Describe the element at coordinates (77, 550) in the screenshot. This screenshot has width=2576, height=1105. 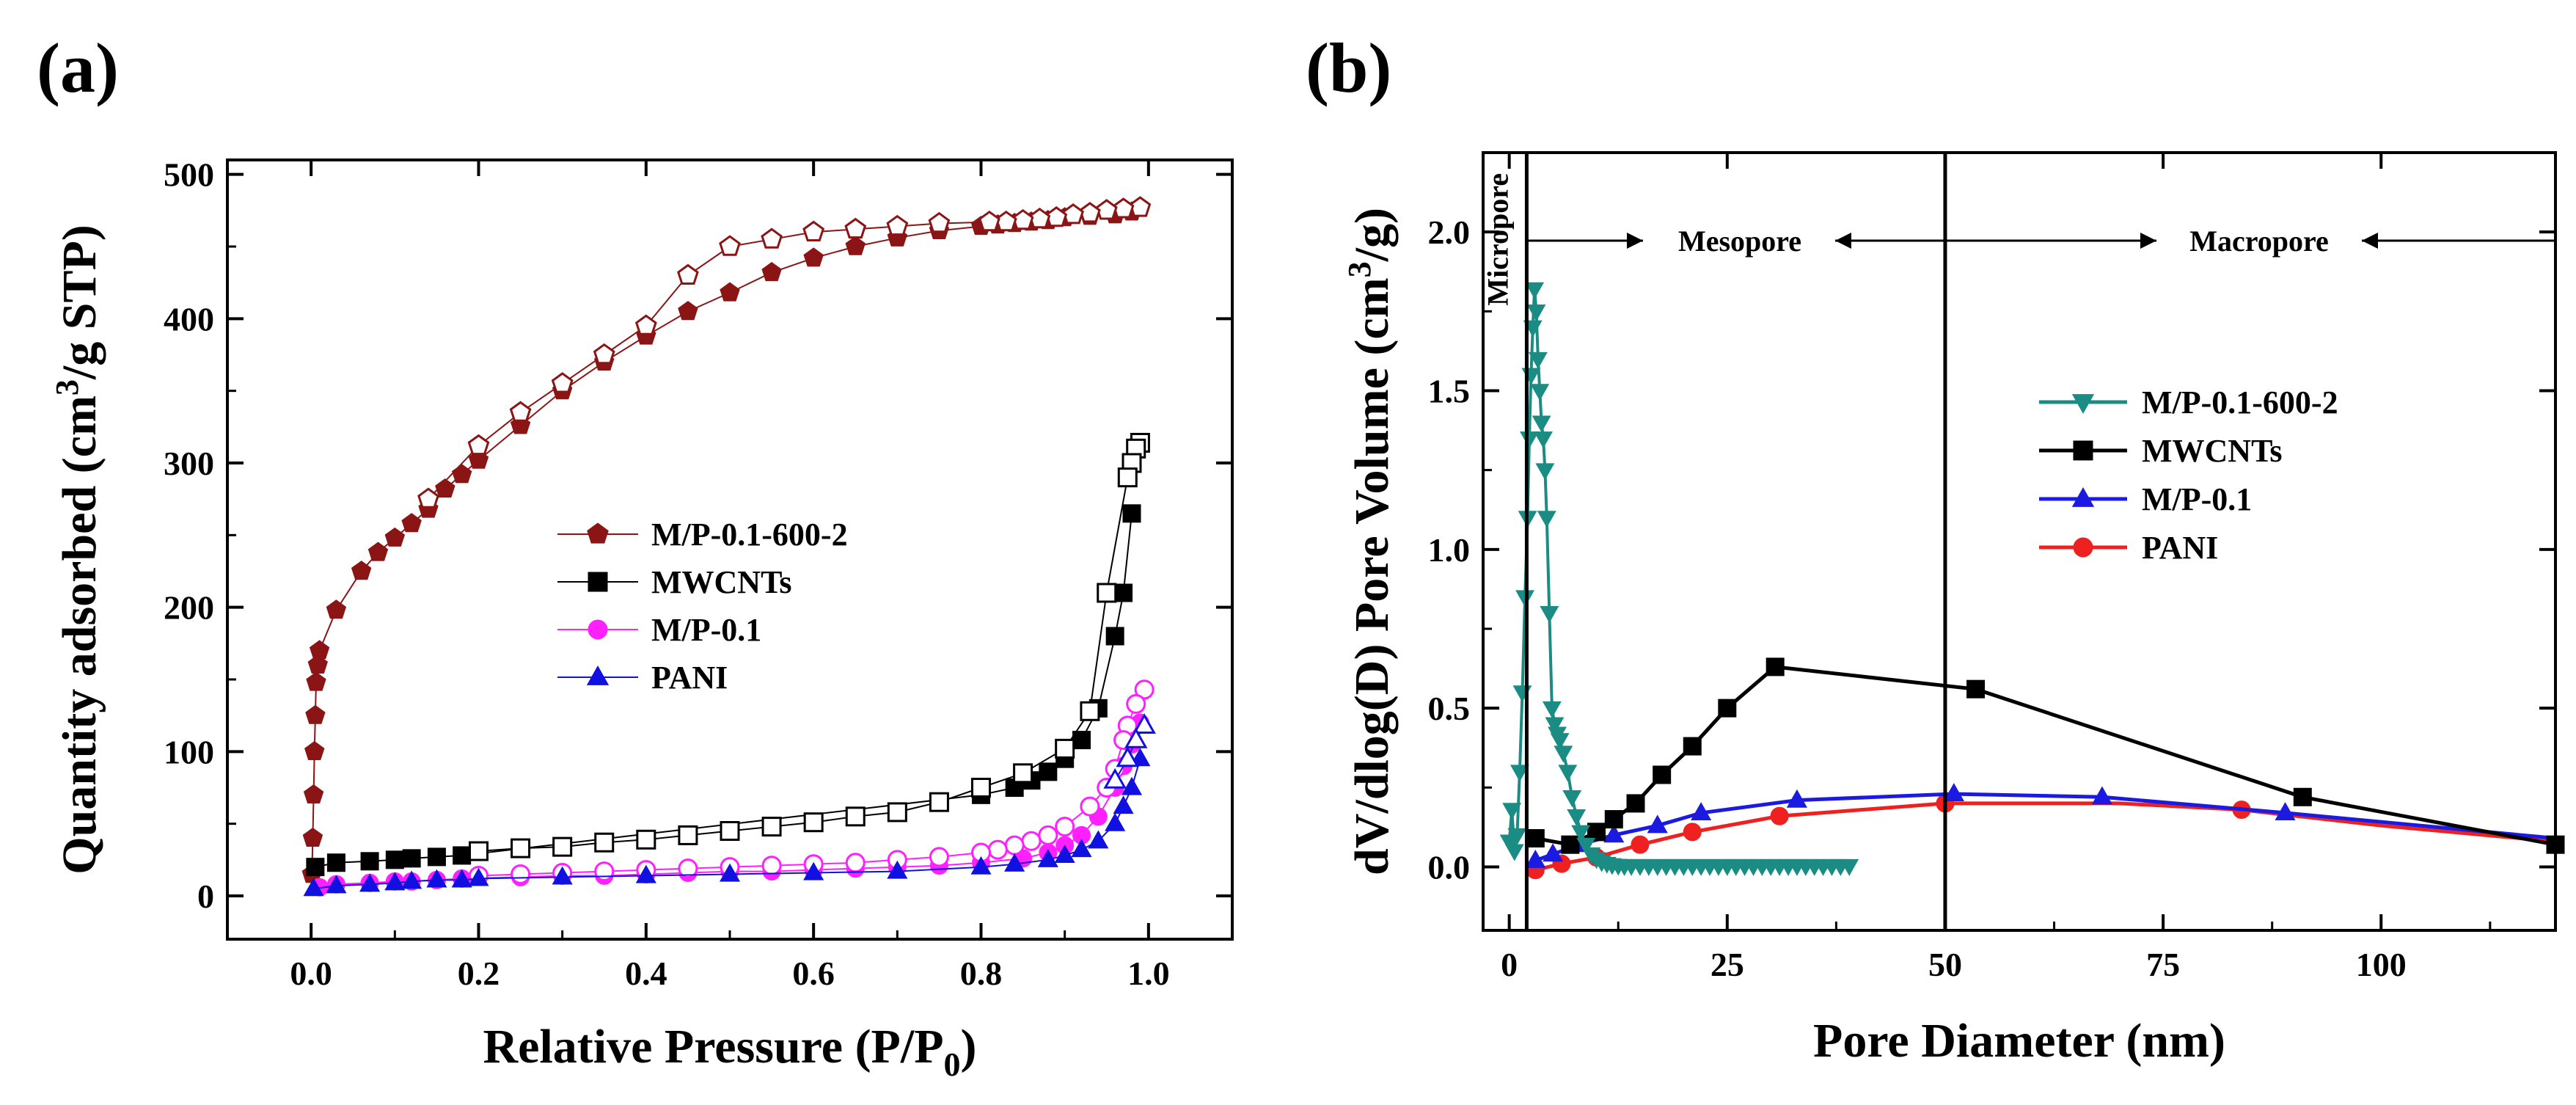
I see `panel-a-ylabel: Quantity adsorbed (cm3/g STP)` at that location.